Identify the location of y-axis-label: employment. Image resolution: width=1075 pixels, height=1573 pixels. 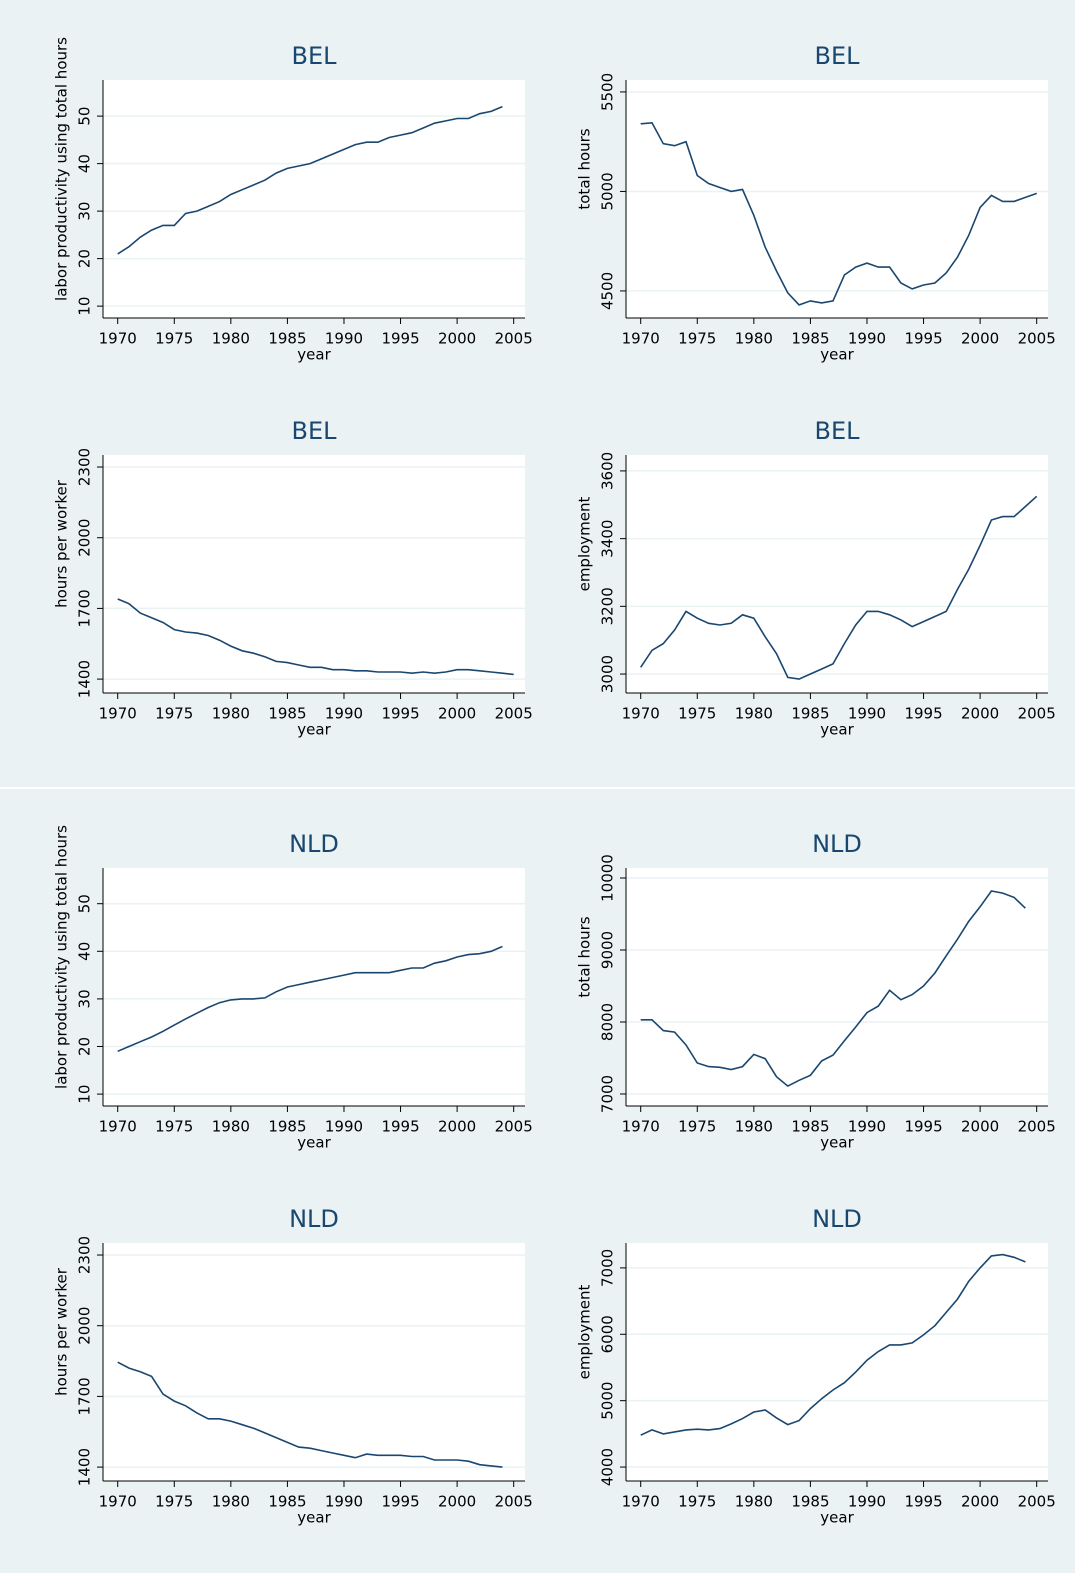
(585, 1331).